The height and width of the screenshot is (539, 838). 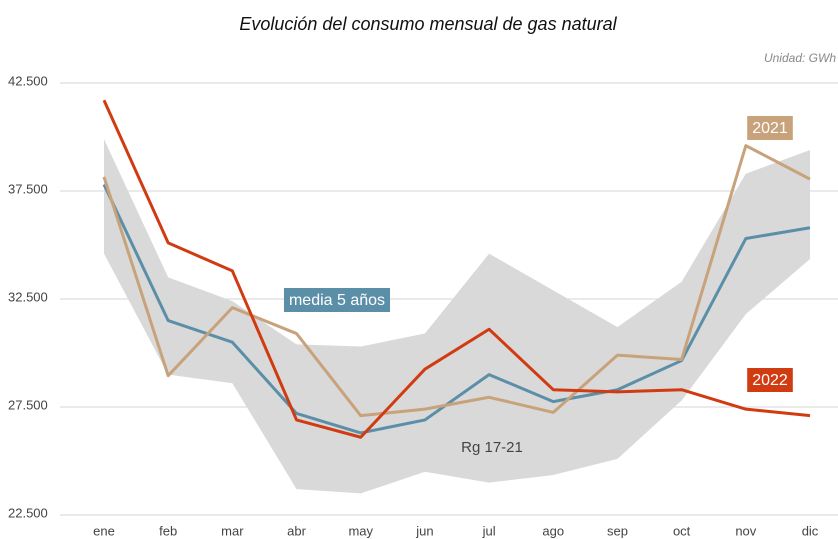 What do you see at coordinates (28, 512) in the screenshot?
I see `y-tick-label: 22.500` at bounding box center [28, 512].